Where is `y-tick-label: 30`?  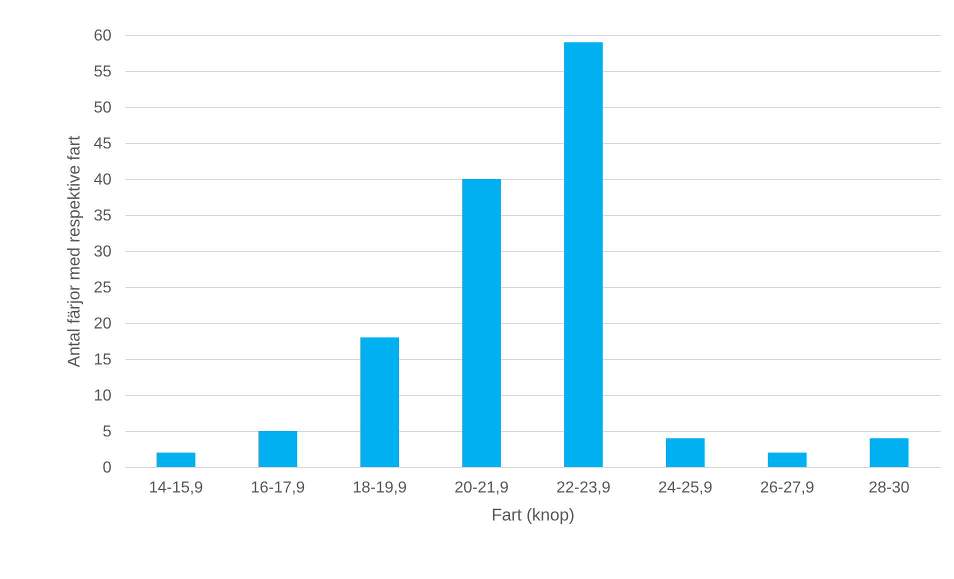
y-tick-label: 30 is located at coordinates (103, 252).